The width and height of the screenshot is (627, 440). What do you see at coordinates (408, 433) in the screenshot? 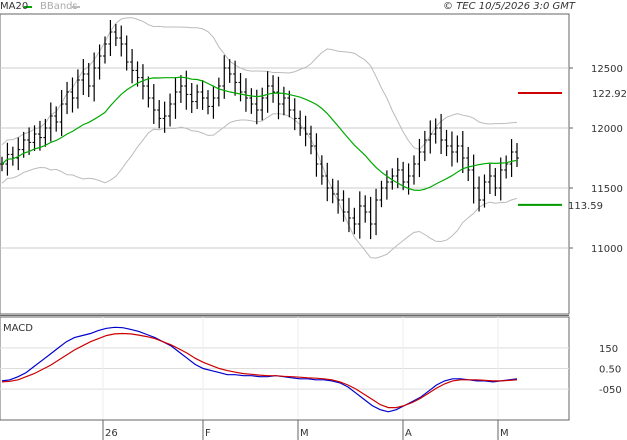
I see `x-tick-label: A` at bounding box center [408, 433].